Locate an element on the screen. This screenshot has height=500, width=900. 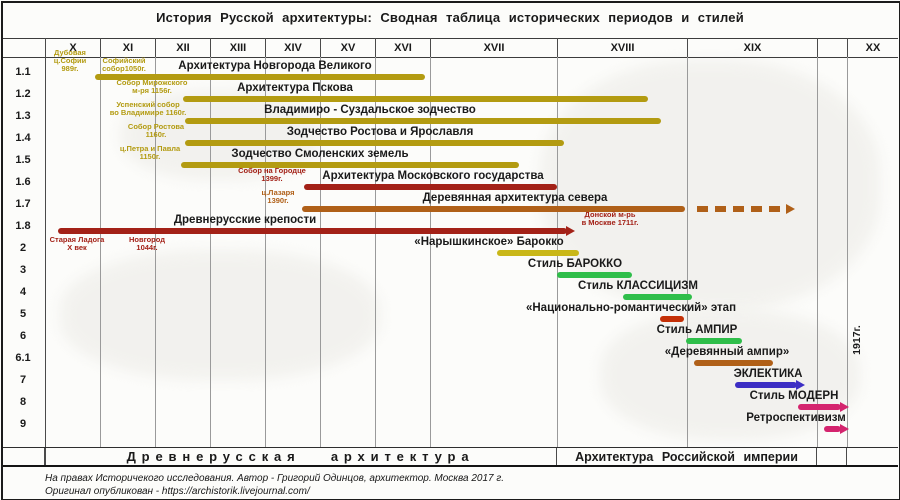
timeline-bar-label: Стиль МОДЕРН is located at coordinates (794, 396).